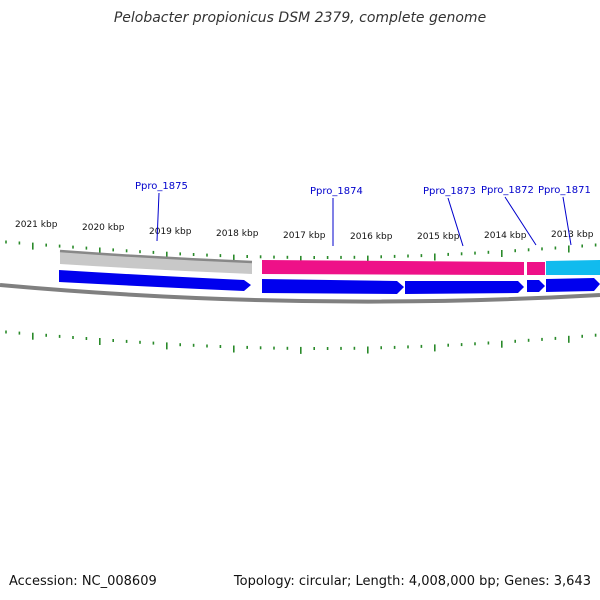 The width and height of the screenshot is (600, 600). What do you see at coordinates (573, 267) in the screenshot?
I see `feature-bar-cyan` at bounding box center [573, 267].